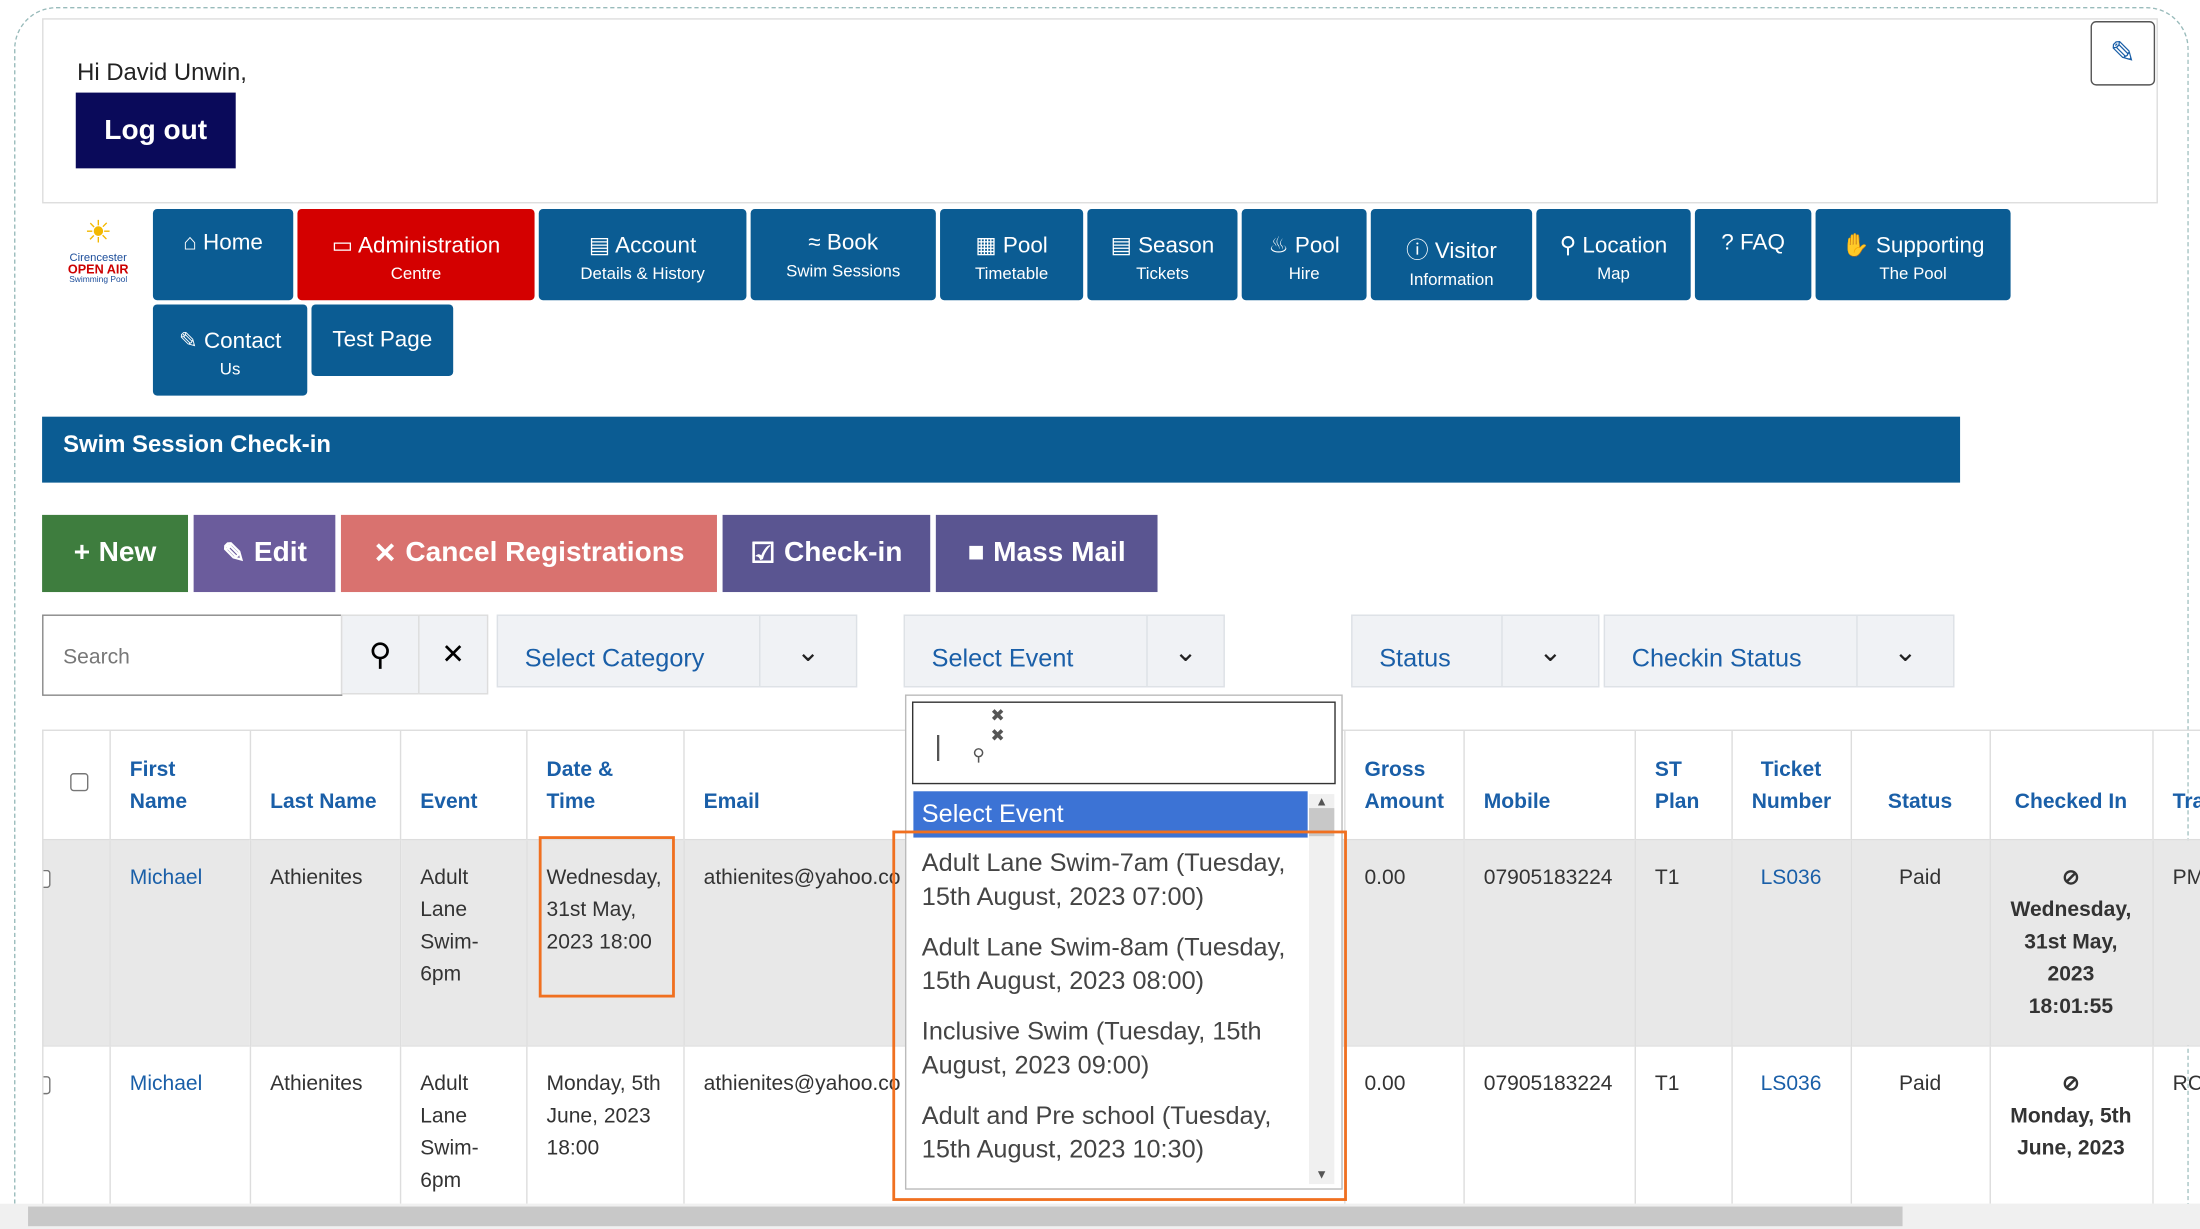  I want to click on column-header: Tra, so click(2176, 785).